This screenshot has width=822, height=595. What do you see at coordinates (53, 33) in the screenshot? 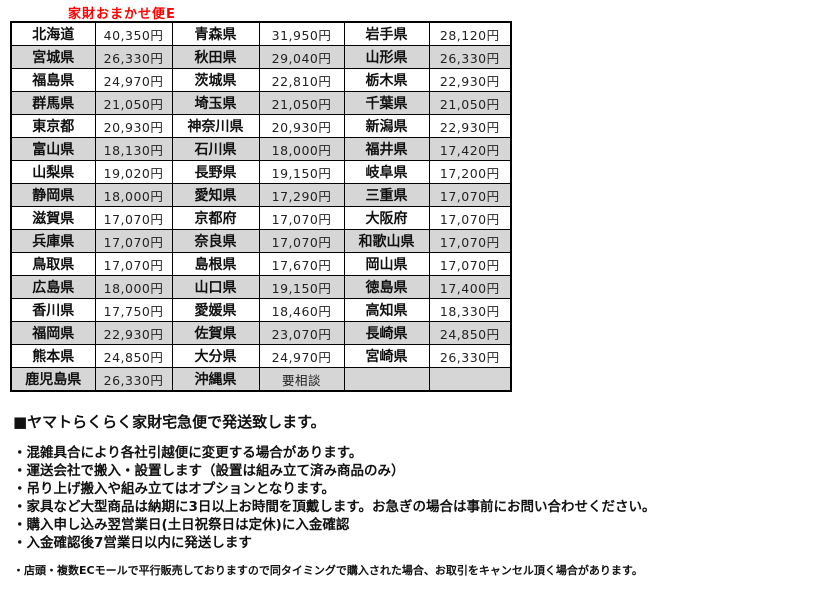
I see `prefecture-cell: 北海道` at bounding box center [53, 33].